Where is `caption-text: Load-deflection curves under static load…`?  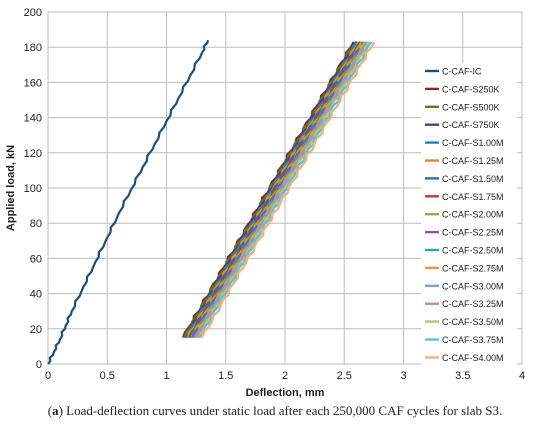
caption-text: Load-deflection curves under static load… is located at coordinates (282, 410).